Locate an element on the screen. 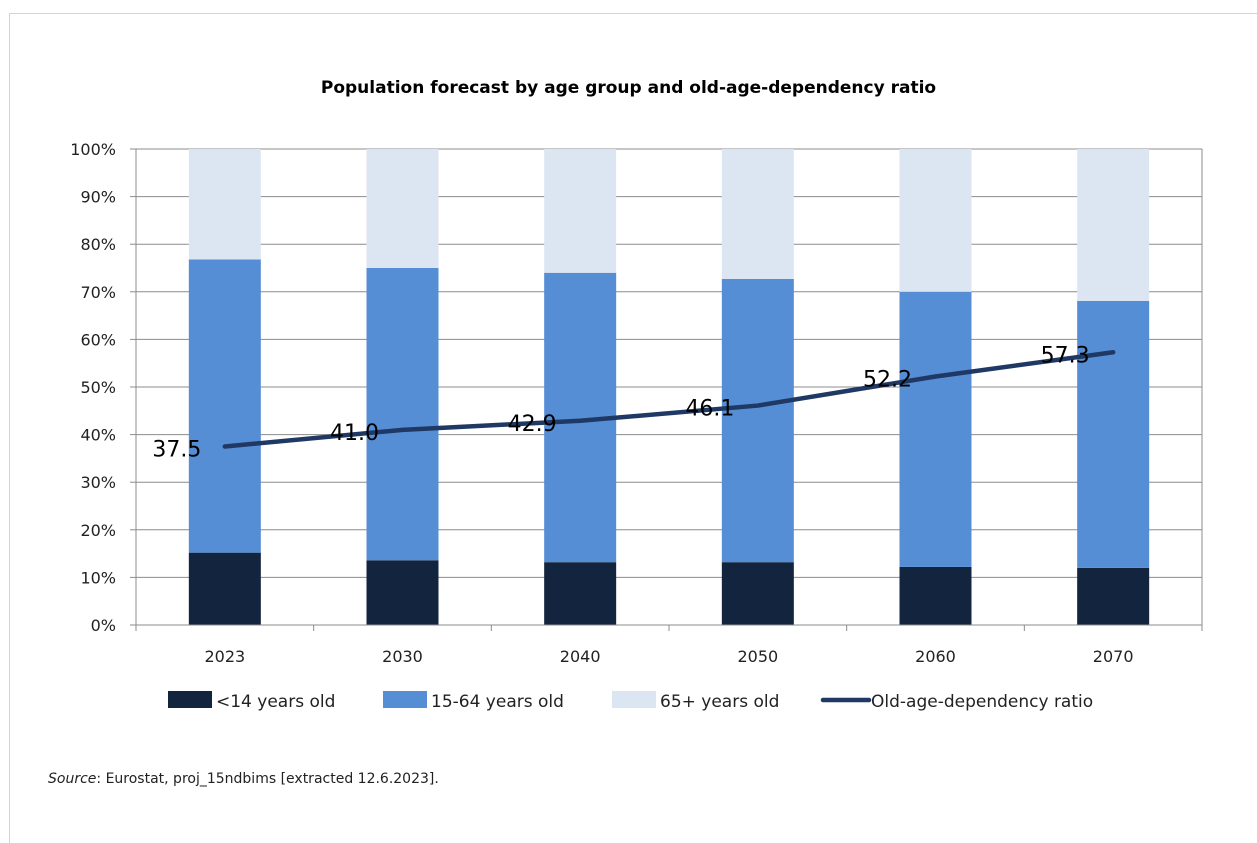  dependency-ratio-line is located at coordinates (669, 399).